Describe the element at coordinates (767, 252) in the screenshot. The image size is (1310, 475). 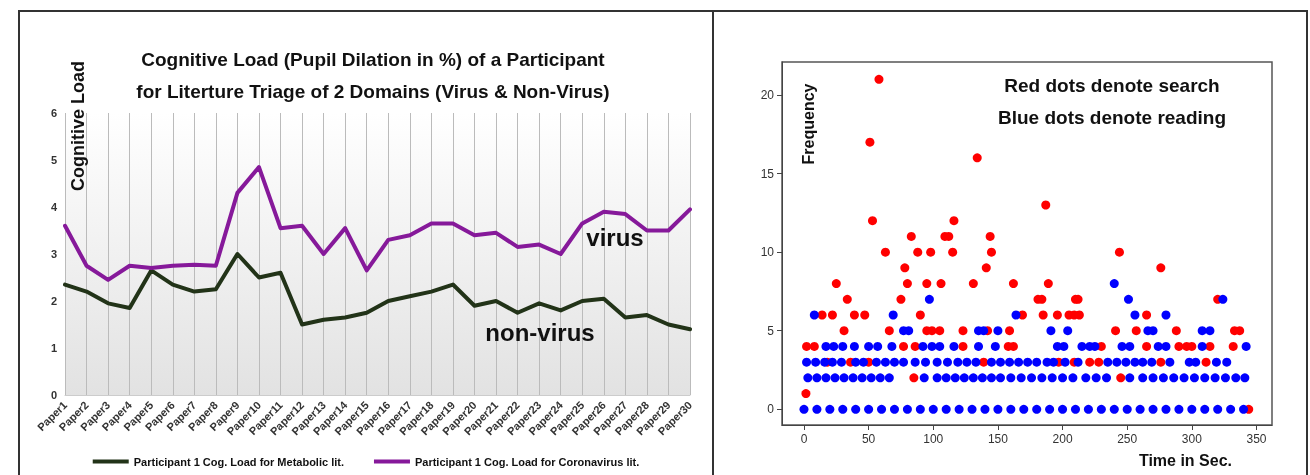
I see `y-tick-label: 10` at that location.